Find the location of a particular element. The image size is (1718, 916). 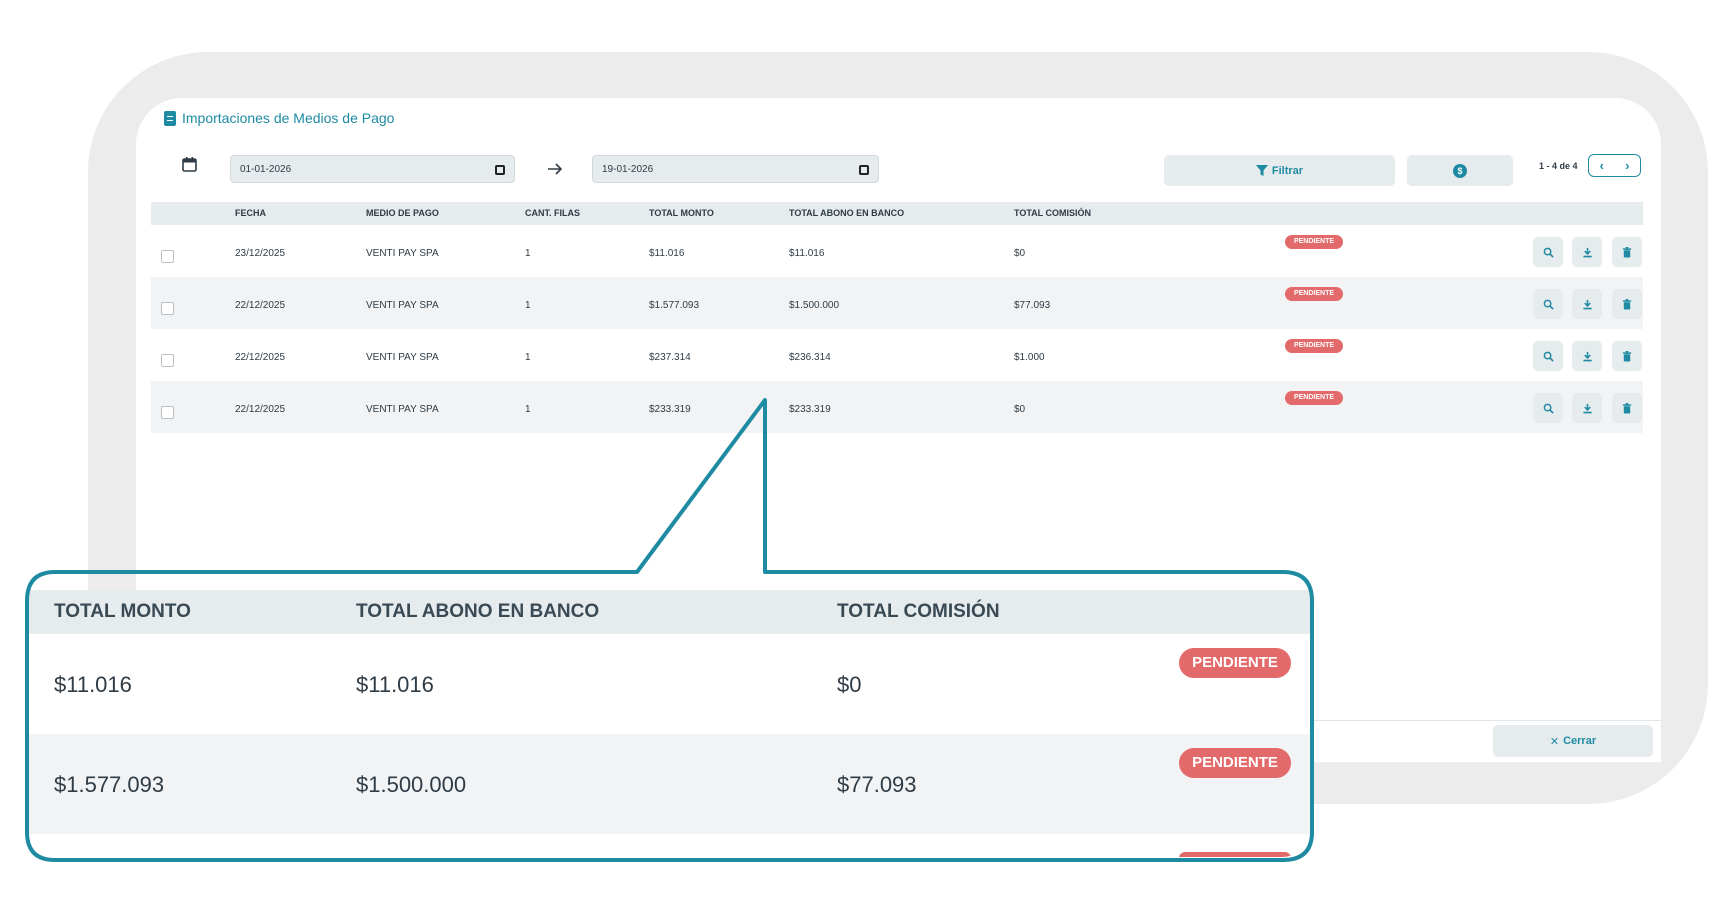

close-icon: ✕ is located at coordinates (1554, 741).